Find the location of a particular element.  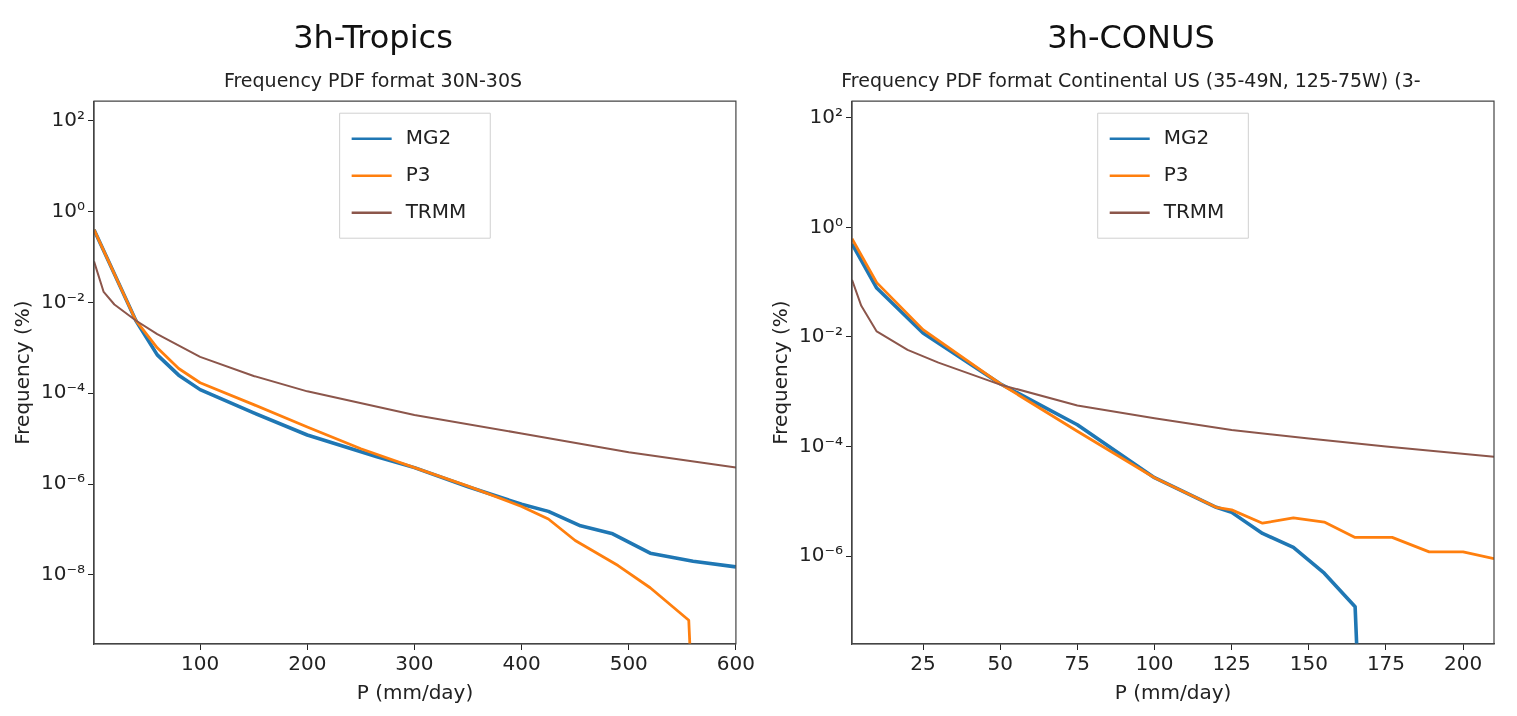

x-tick-label: 400 is located at coordinates (521, 663).